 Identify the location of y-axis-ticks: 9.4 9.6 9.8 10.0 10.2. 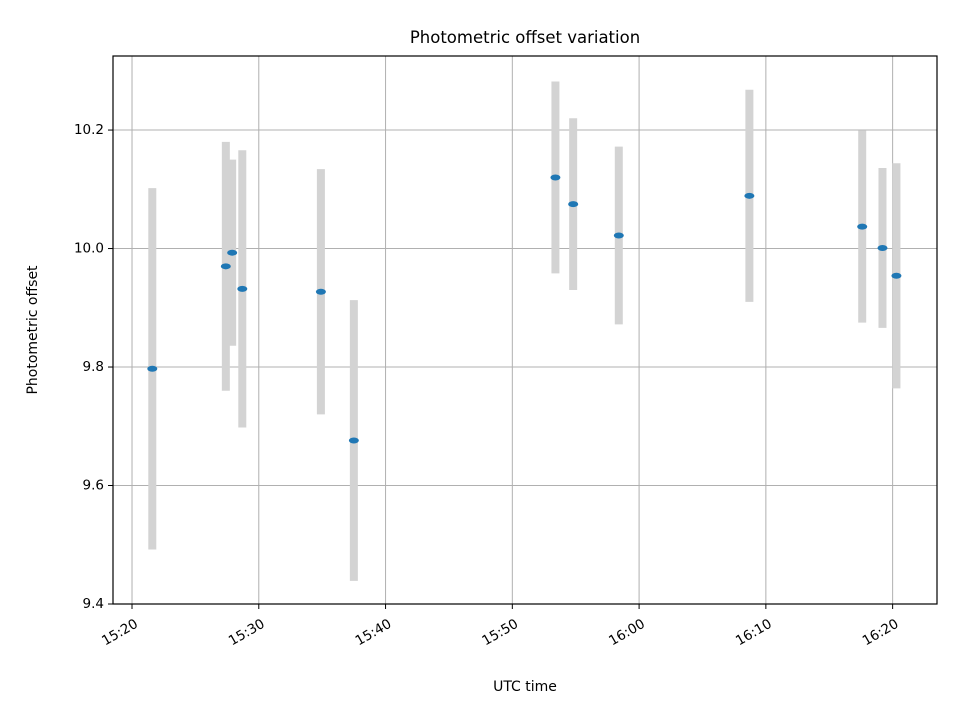
(93, 367).